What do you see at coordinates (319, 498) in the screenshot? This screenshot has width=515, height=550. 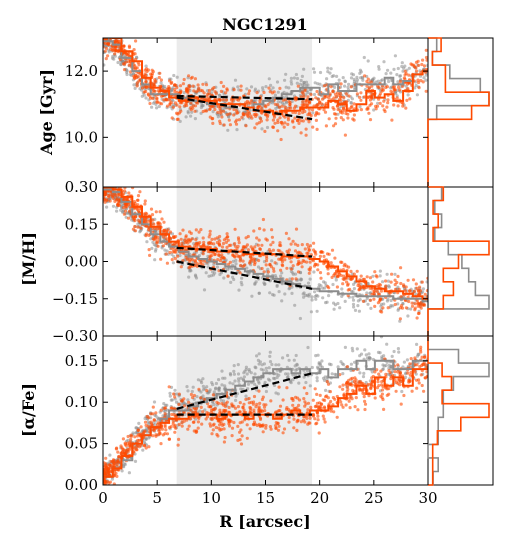 I see `x-tick-label: 20` at bounding box center [319, 498].